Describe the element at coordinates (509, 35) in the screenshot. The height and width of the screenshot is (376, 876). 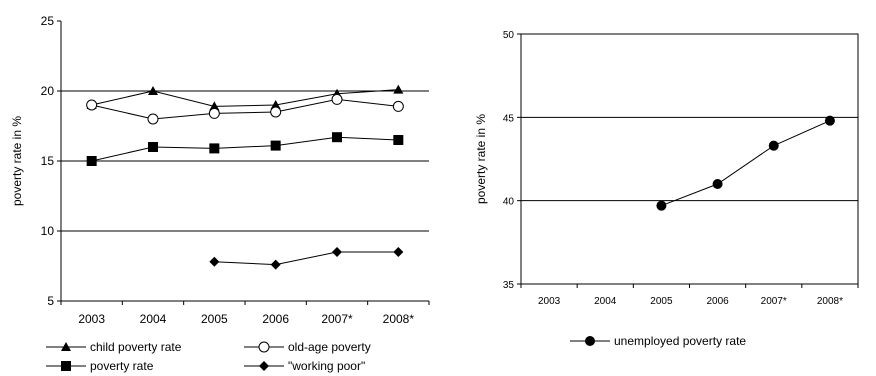
I see `y-tick-label: 50` at that location.